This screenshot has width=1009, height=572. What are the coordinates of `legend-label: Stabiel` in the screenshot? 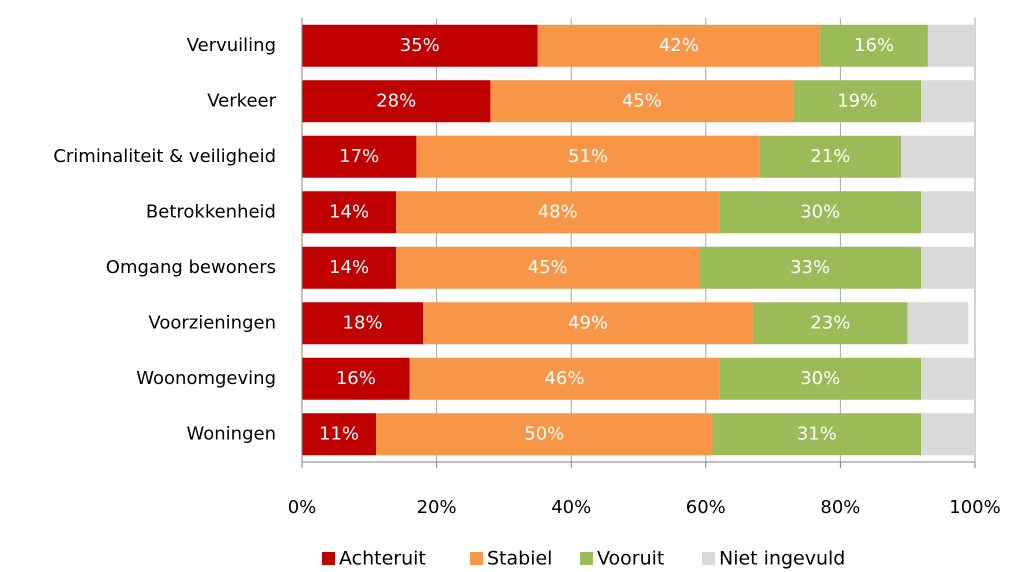 It's located at (519, 559).